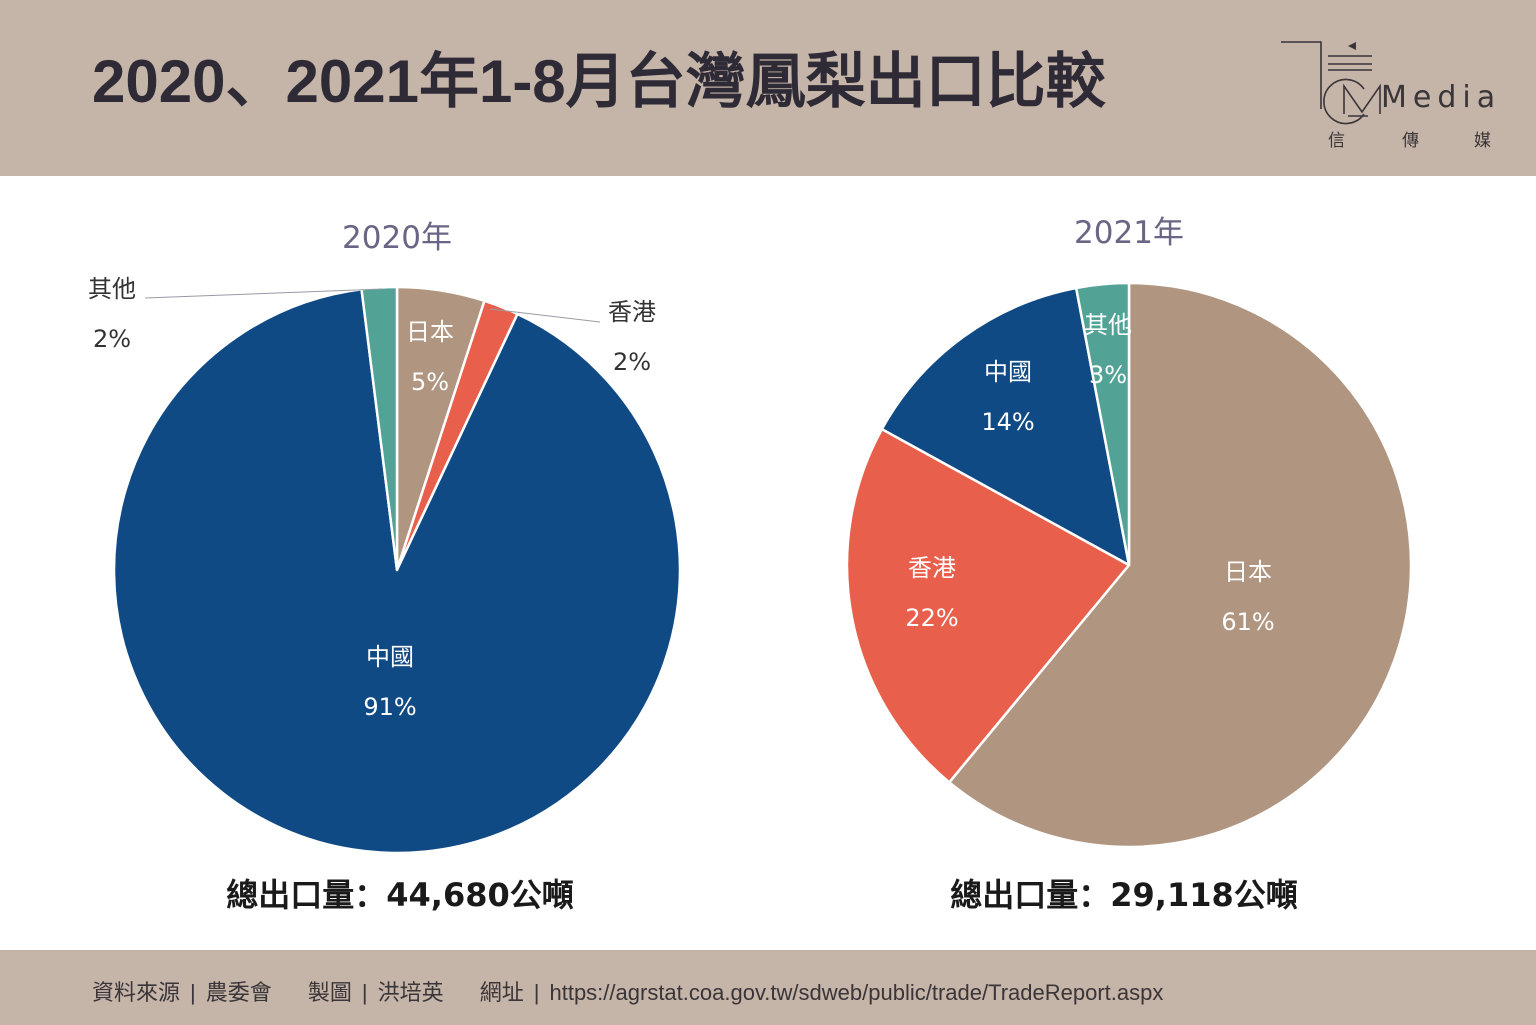  Describe the element at coordinates (1248, 572) in the screenshot. I see `slice-label-japan-2021: 日本` at that location.